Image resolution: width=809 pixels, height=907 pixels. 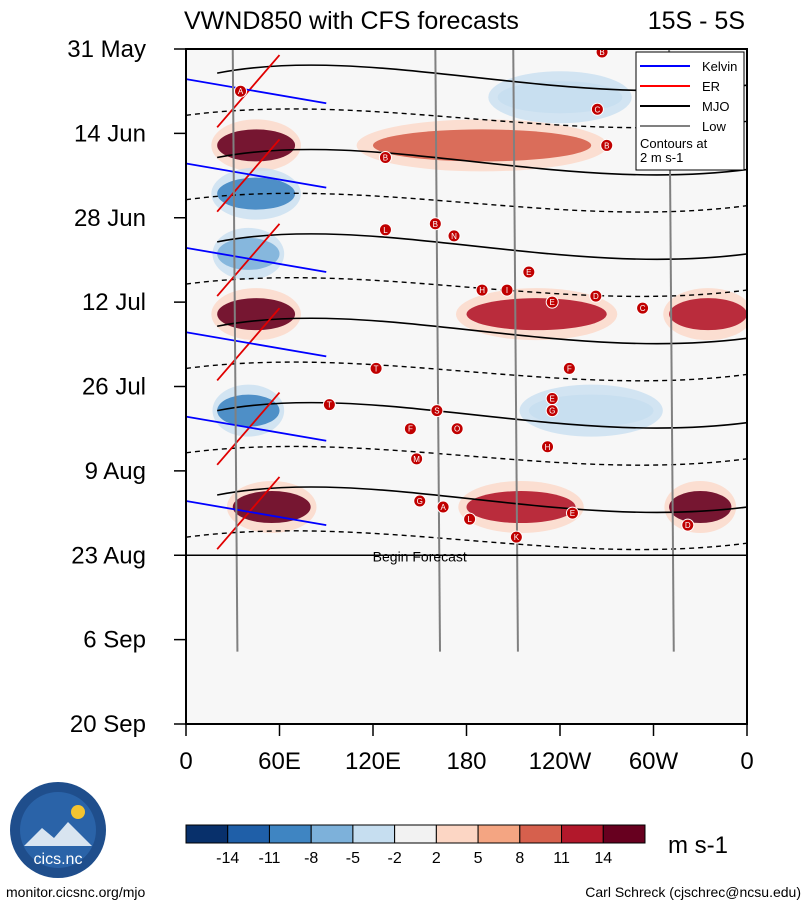 I want to click on colorbar-label: 2, so click(x=436, y=858).